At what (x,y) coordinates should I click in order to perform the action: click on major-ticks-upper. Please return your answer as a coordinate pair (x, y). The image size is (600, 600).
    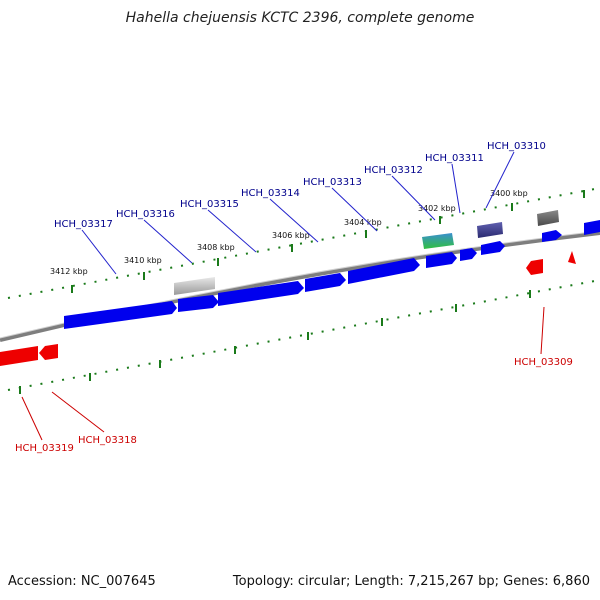
    Looking at the image, I should click on (328, 241).